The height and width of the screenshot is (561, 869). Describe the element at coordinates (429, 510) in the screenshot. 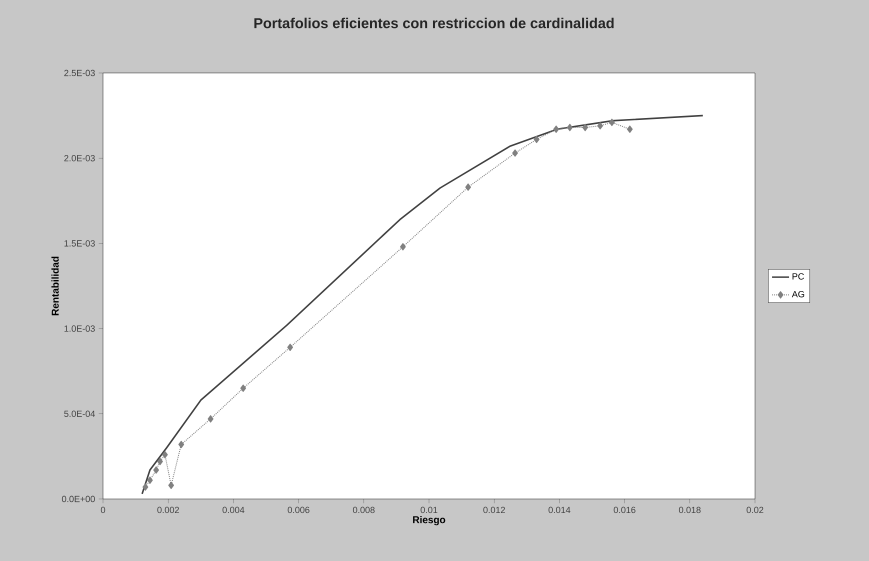

I see `x-tick-label: 0.01` at that location.